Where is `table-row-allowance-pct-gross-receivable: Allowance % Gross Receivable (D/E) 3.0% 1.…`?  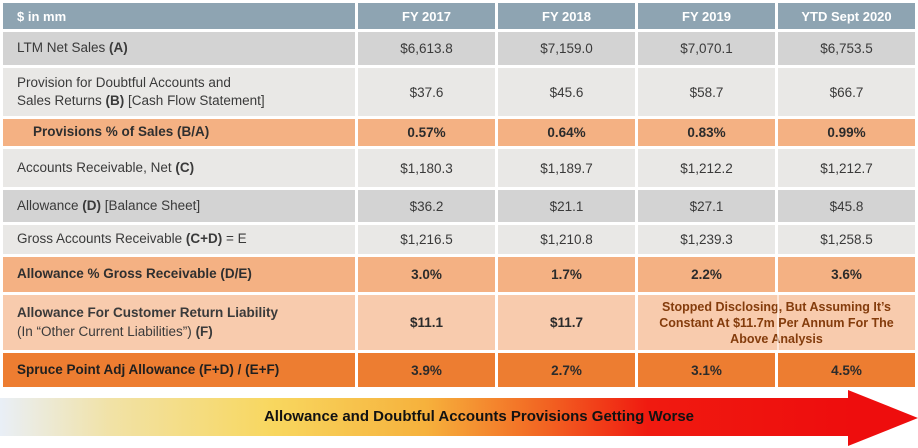
table-row-allowance-pct-gross-receivable: Allowance % Gross Receivable (D/E) 3.0% 1.… is located at coordinates (459, 274).